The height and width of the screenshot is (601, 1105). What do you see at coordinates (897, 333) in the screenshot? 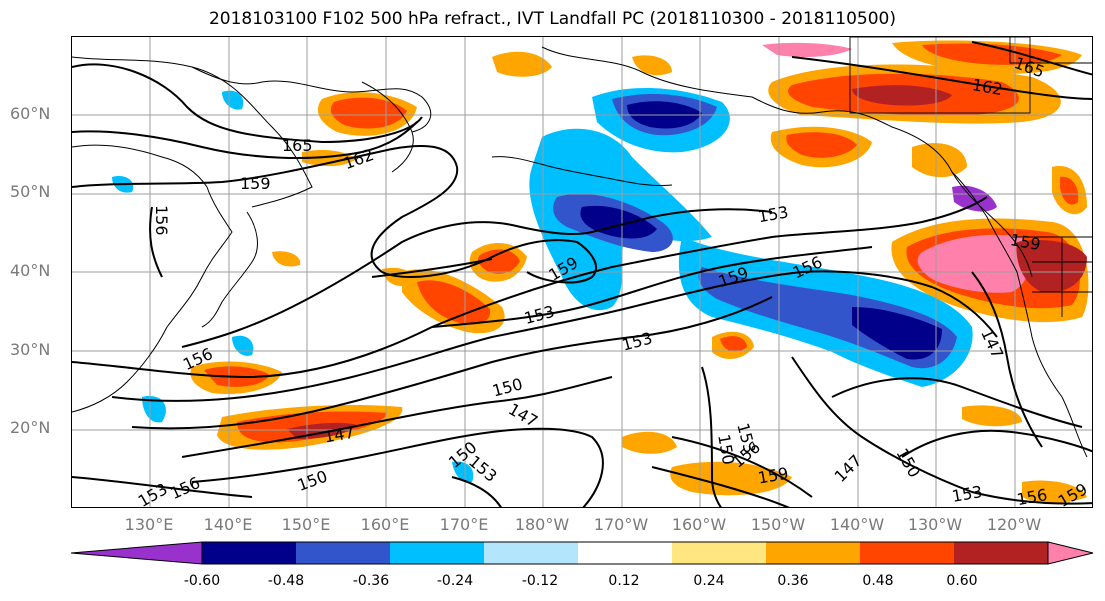
I see `shading-navy` at bounding box center [897, 333].